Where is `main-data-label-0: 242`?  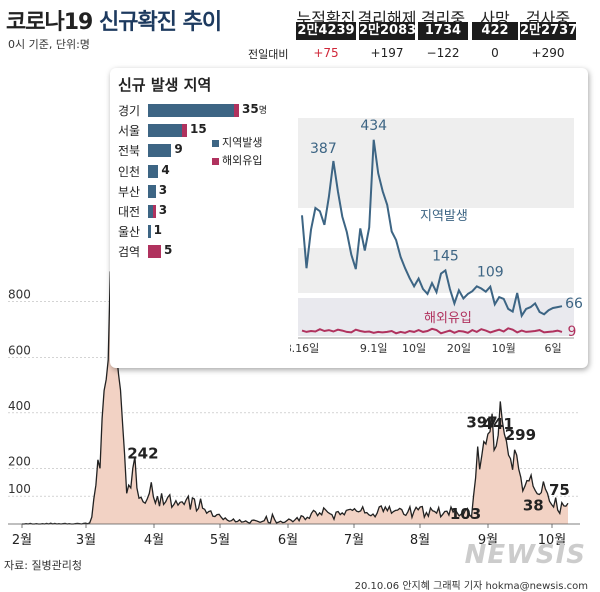 main-data-label-0: 242 is located at coordinates (142, 454).